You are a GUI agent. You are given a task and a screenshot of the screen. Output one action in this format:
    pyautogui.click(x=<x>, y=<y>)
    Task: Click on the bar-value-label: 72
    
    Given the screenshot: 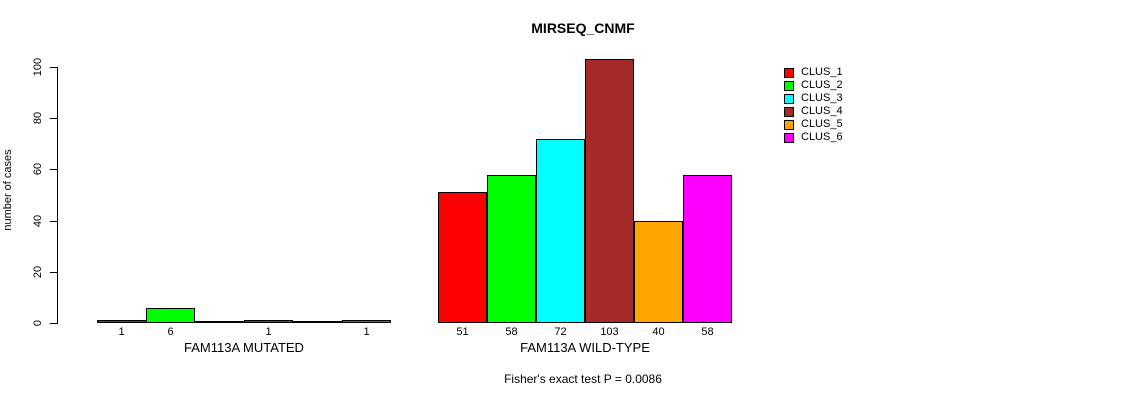 What is the action you would take?
    pyautogui.click(x=560, y=332)
    